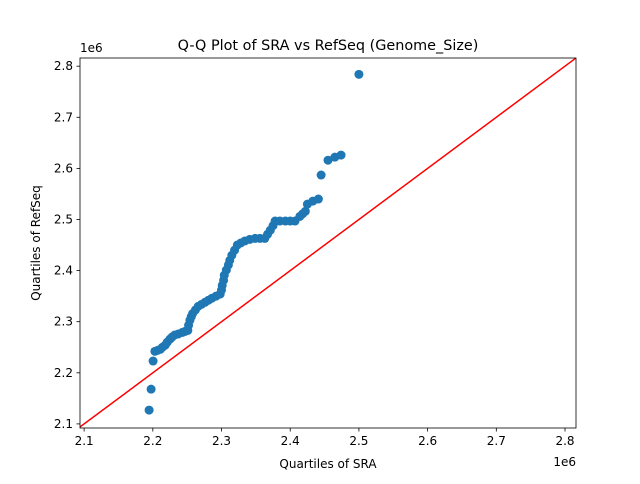 This screenshot has height=484, width=640. I want to click on x-axis-label: Quartiles of SRA, so click(328, 464).